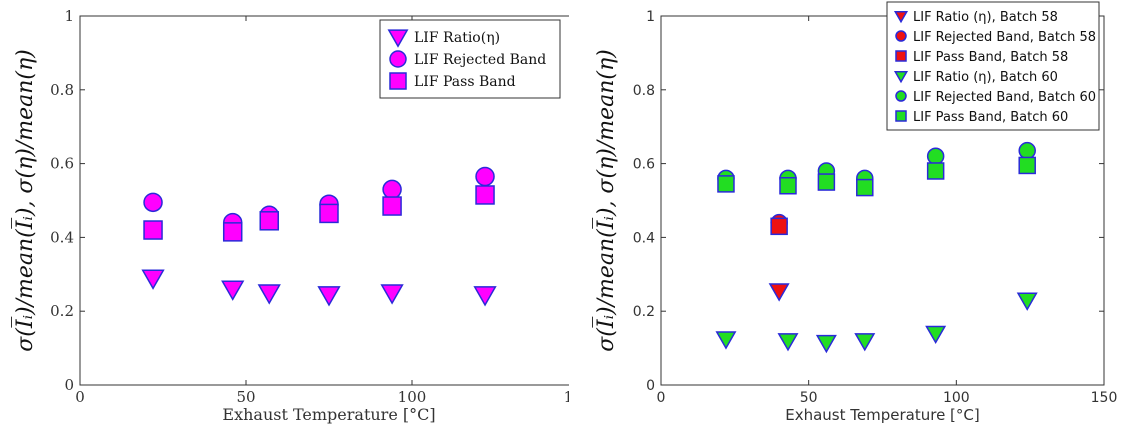 This screenshot has width=1138, height=429. I want to click on legend-label: LIF Pass Band, so click(465, 82).